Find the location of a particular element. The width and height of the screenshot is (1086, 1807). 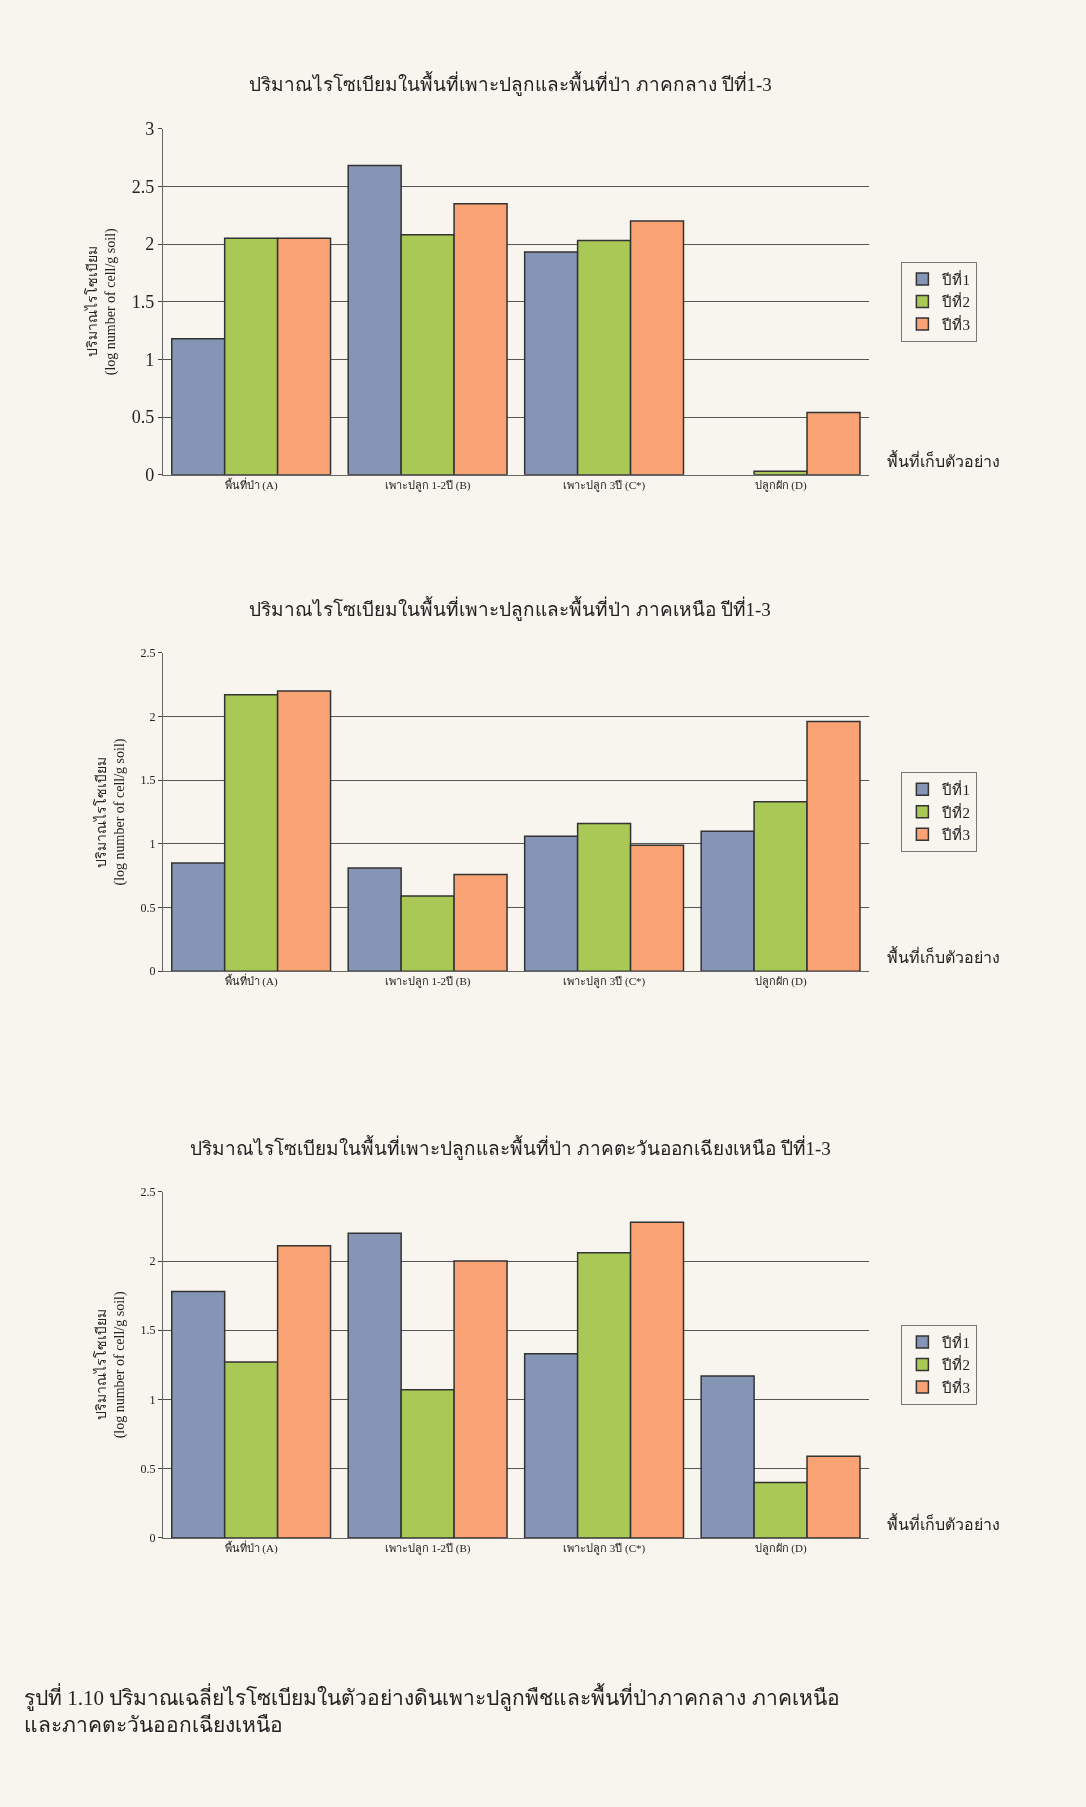

text: รูปที่ 1.10 ปริมาณเฉลี่ยไรโซเบียมในตัวอย่างดินเพาะปลูกพืชและพื้นที่ป่าภาคกลาง ภาคเหนือ และภาคตะวันออกเฉียงเหนือ is located at coordinates (432, 1710).